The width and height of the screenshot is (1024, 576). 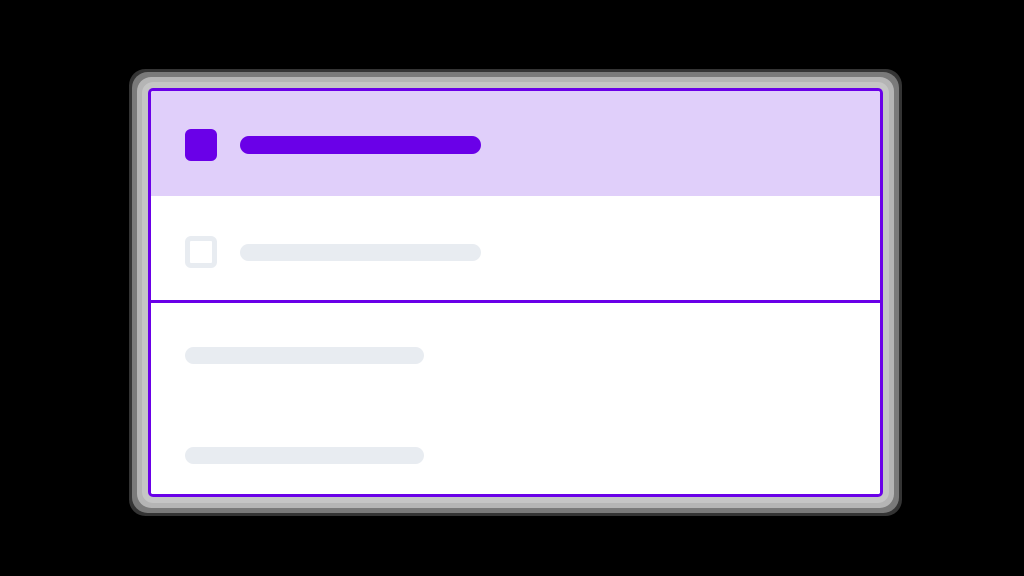 I want to click on header-content-row, so click(x=333, y=145).